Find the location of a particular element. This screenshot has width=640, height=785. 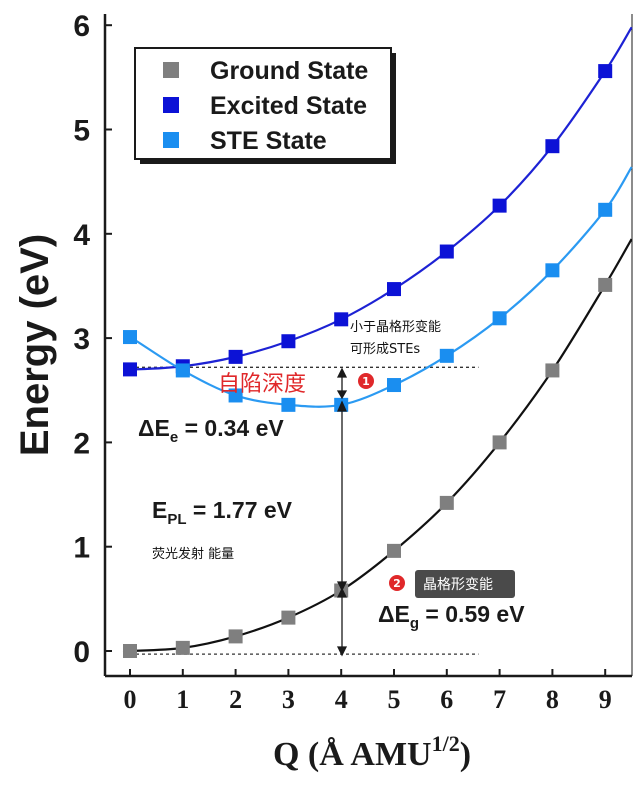

legend-label-excited-state: Excited State is located at coordinates (288, 106).